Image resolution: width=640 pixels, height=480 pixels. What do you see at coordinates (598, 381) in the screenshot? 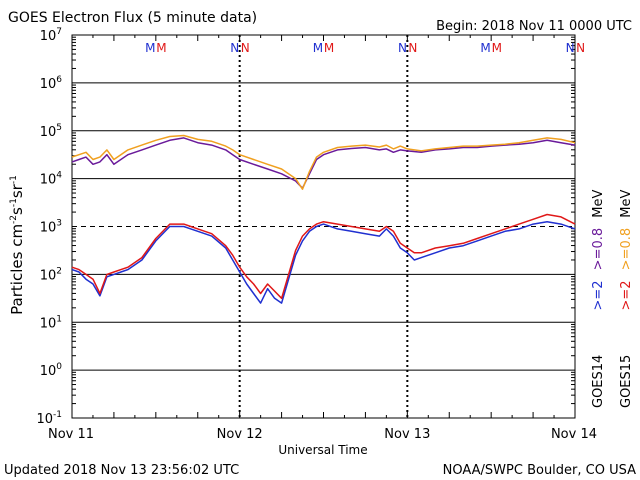
I see `legend-goes14-sat: GOES14` at bounding box center [598, 381].